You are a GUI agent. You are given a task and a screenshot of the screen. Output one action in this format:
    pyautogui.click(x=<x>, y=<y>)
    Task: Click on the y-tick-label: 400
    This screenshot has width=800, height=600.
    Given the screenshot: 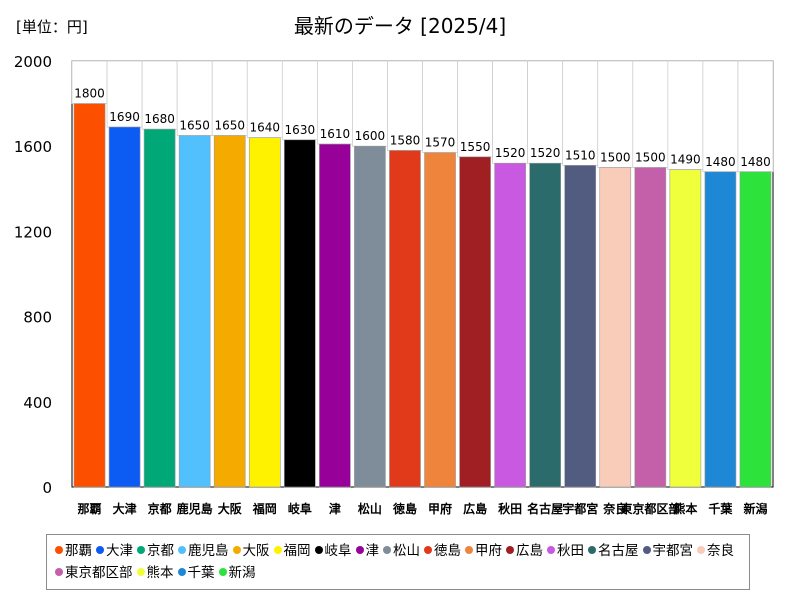 What is the action you would take?
    pyautogui.click(x=37, y=403)
    